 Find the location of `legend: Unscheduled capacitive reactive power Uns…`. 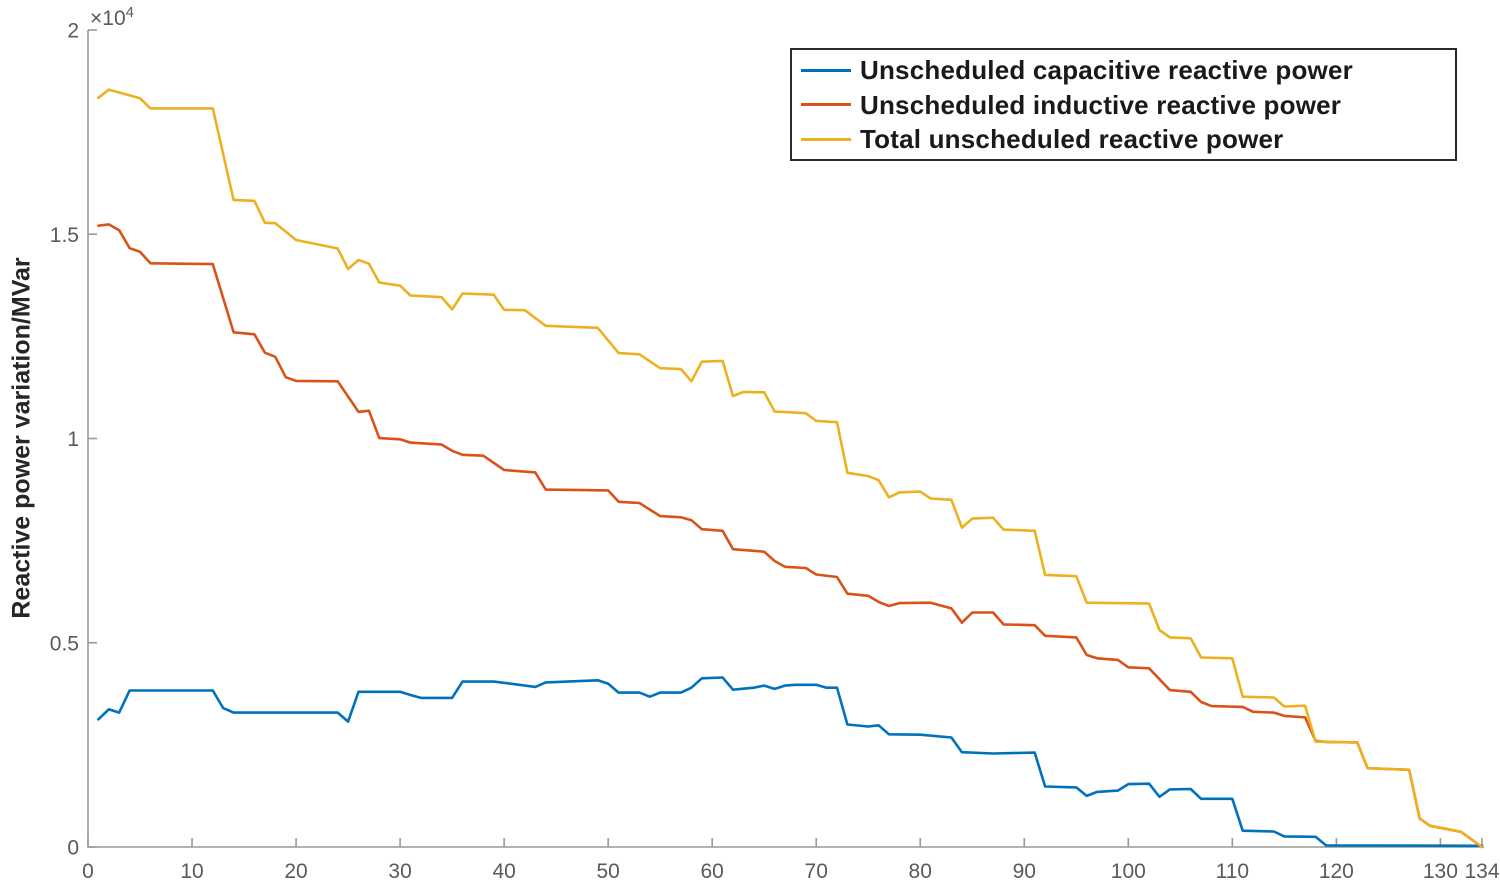

legend: Unscheduled capacitive reactive power Uns… is located at coordinates (1123, 104).